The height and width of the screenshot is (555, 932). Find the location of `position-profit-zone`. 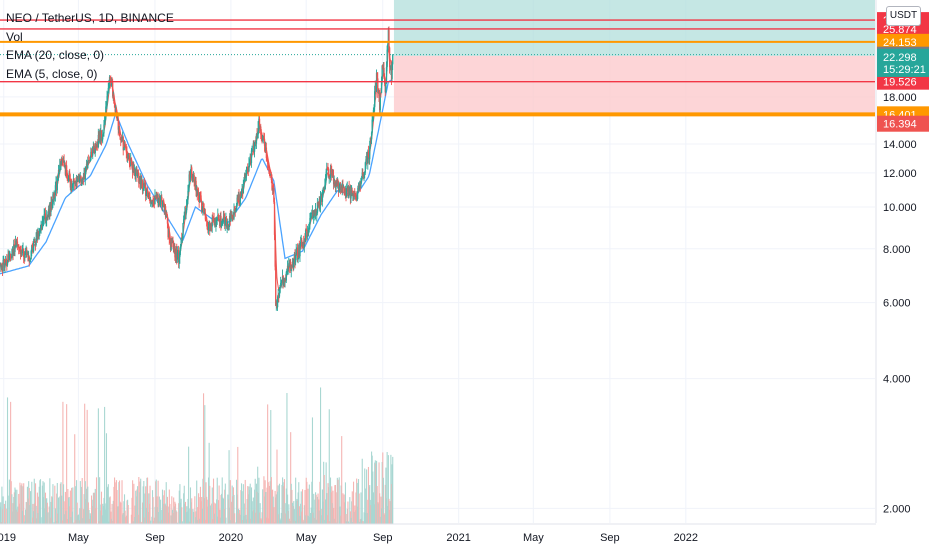

position-profit-zone is located at coordinates (634, 28).